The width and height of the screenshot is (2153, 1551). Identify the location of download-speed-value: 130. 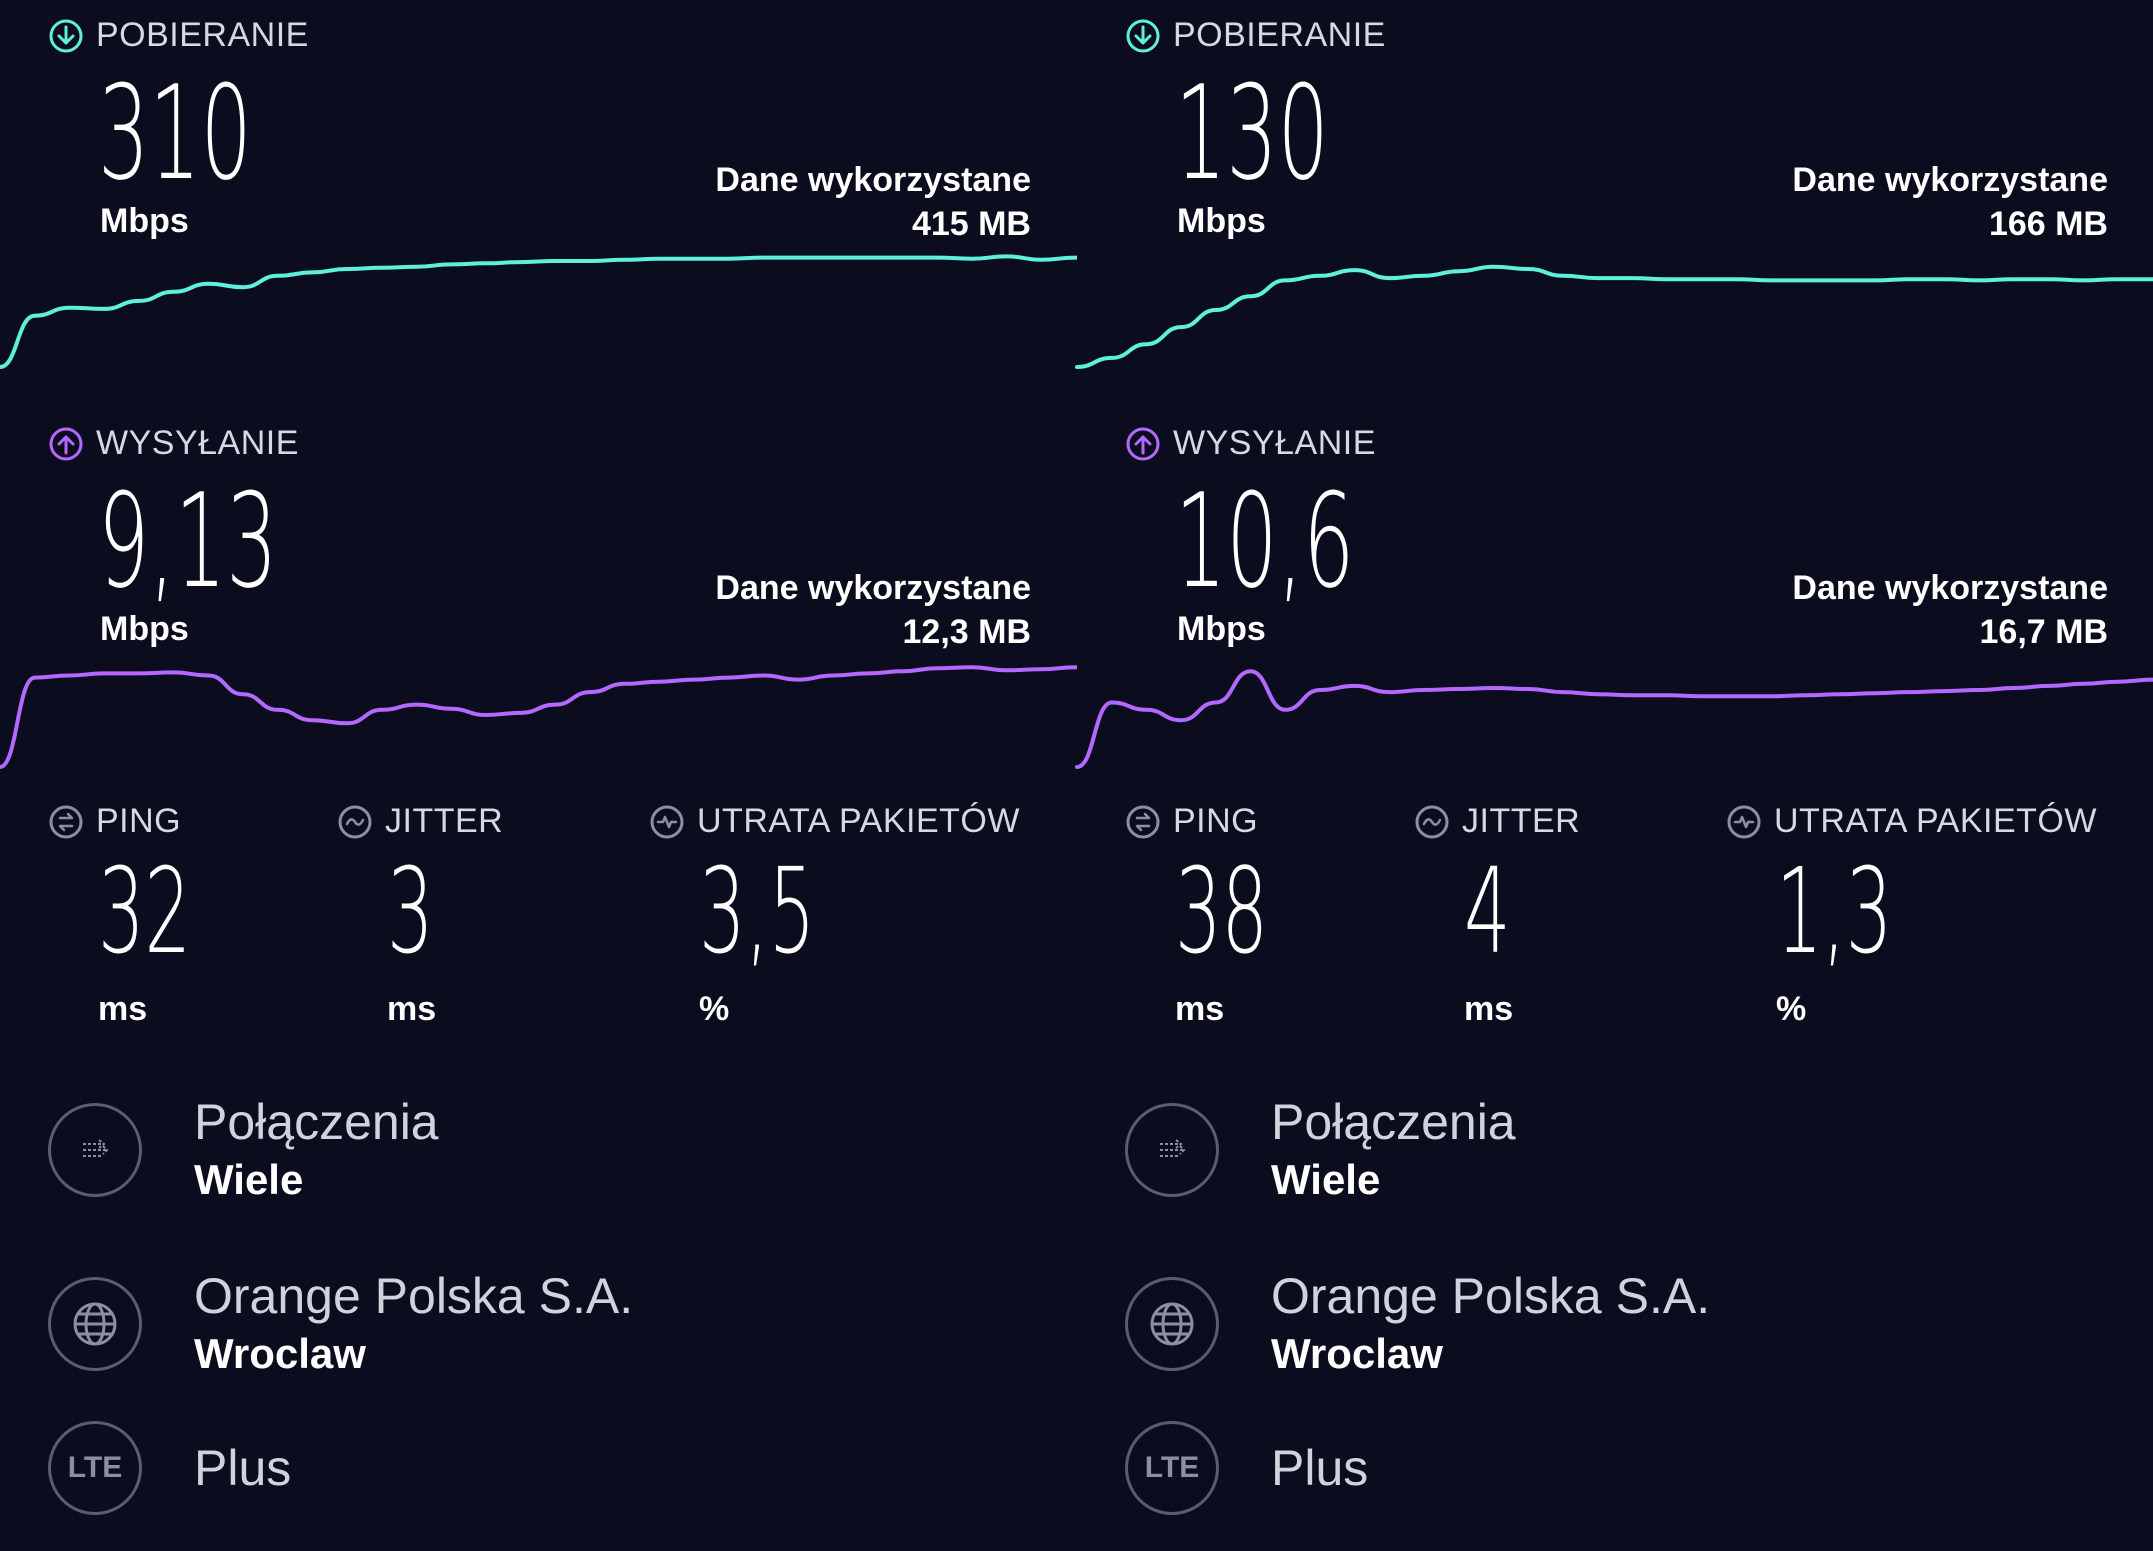
(1252, 133).